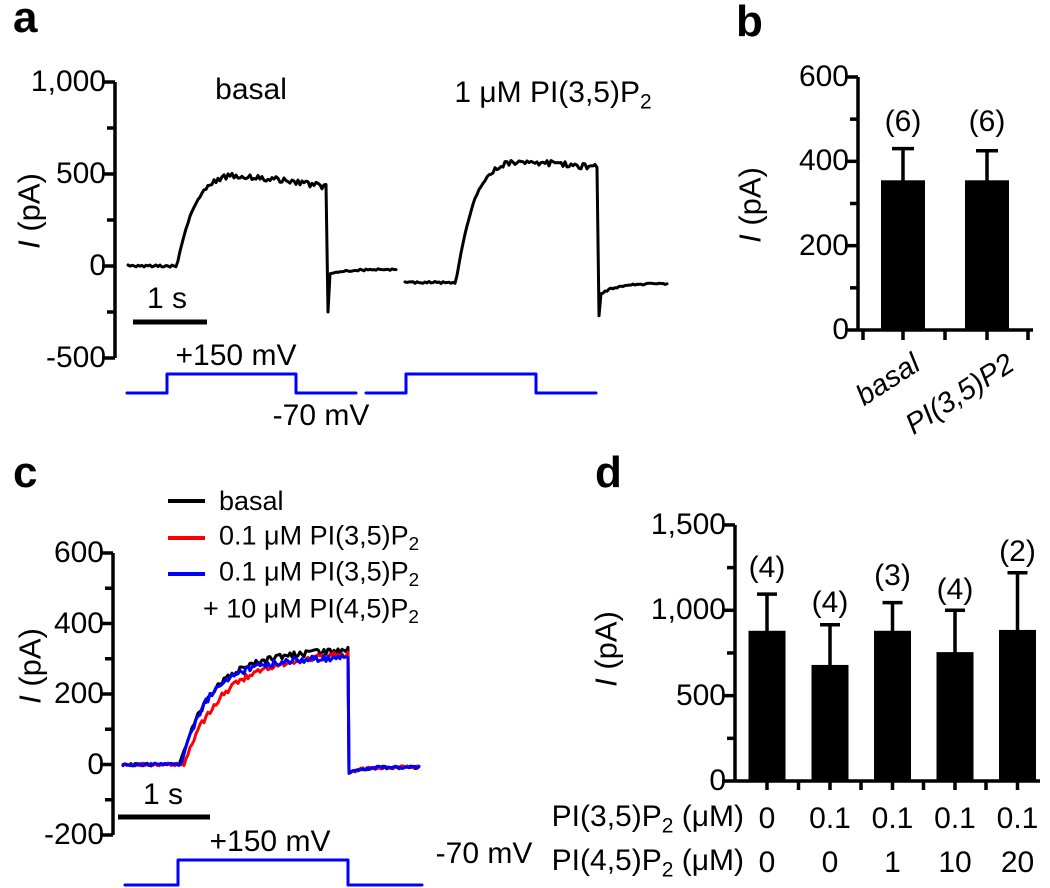 The width and height of the screenshot is (1050, 888). Describe the element at coordinates (30, 662) in the screenshot. I see `panel-c-ylabel-unit: (pA)` at that location.